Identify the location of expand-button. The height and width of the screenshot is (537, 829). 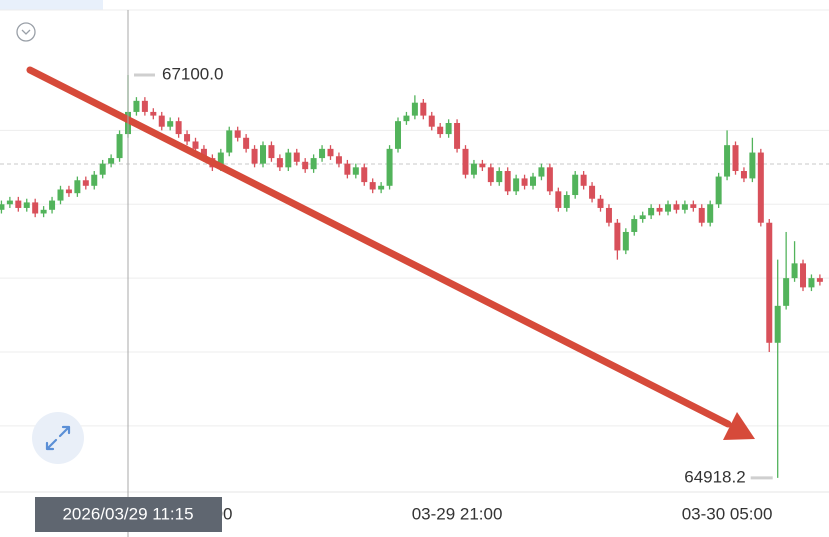
(58, 438).